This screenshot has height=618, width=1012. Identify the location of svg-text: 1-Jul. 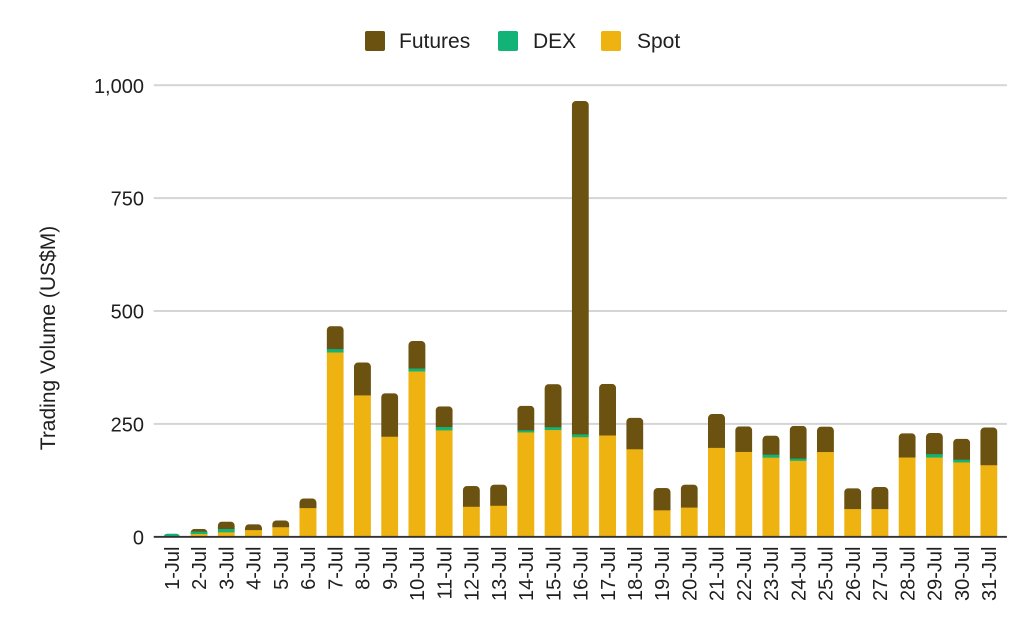
(173, 568).